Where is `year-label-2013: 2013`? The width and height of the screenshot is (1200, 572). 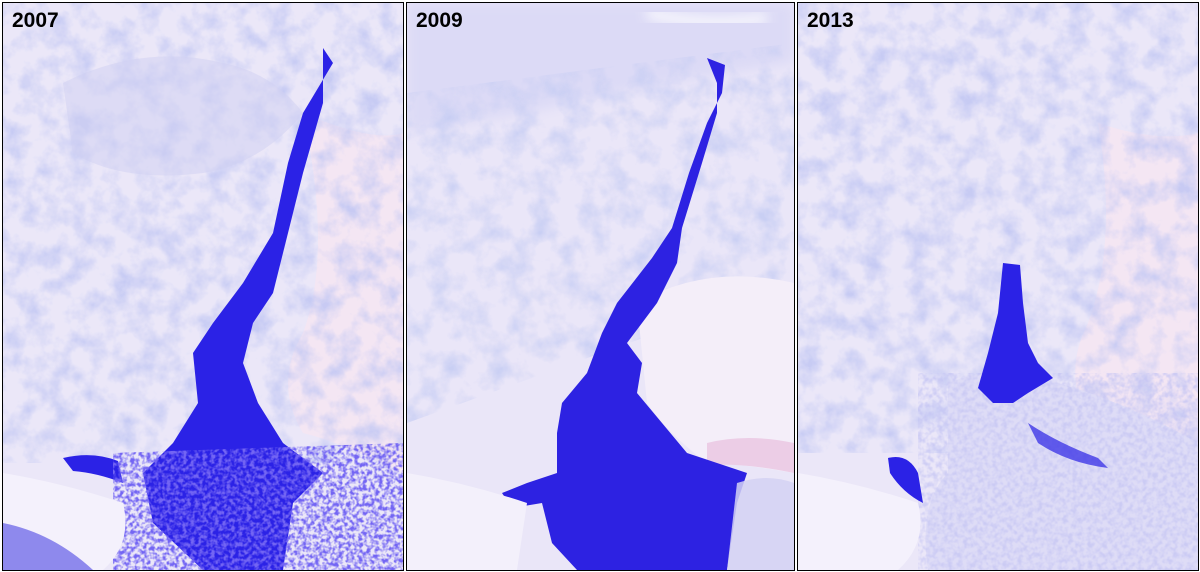
year-label-2013: 2013 is located at coordinates (830, 20).